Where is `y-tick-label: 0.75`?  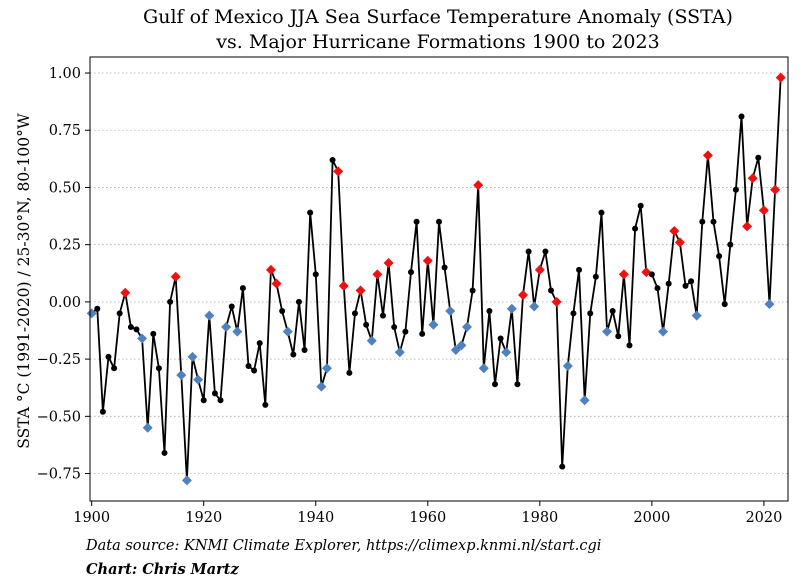
y-tick-label: 0.75 is located at coordinates (65, 131).